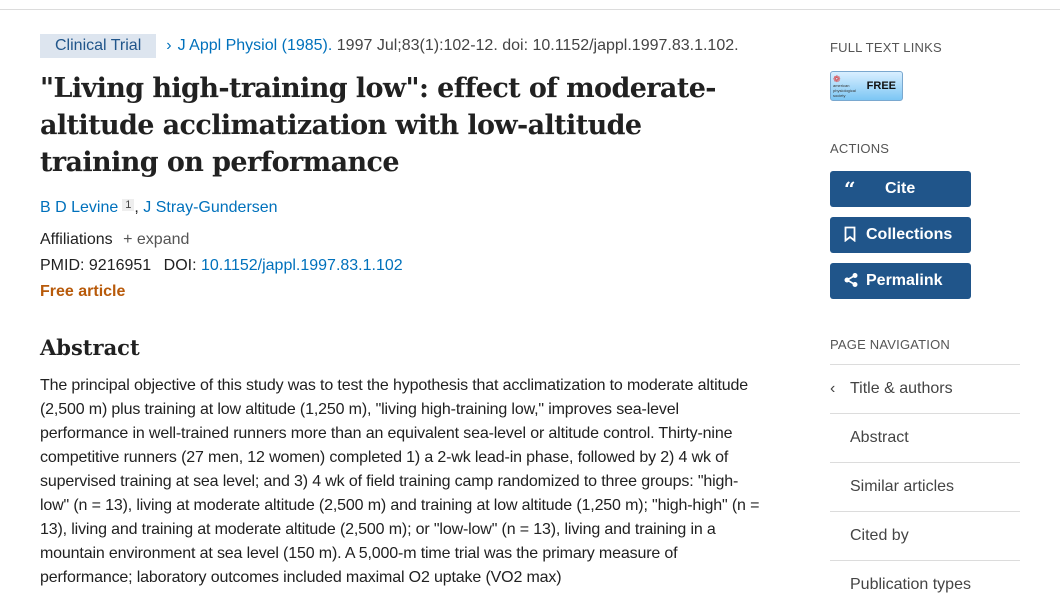  Describe the element at coordinates (302, 265) in the screenshot. I see `doi-link: 10.1152/jappl.1997.83.1.102` at that location.